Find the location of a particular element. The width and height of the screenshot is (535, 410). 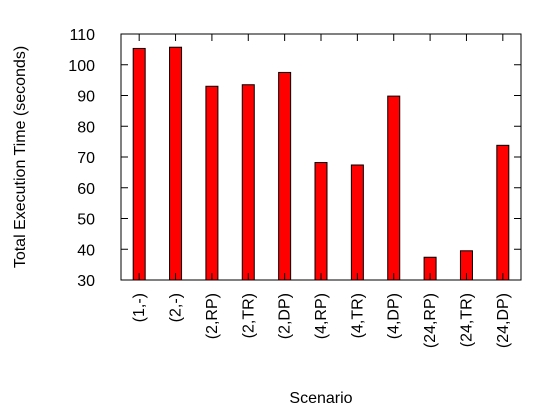

y-tick-label: 100 is located at coordinates (81, 66).